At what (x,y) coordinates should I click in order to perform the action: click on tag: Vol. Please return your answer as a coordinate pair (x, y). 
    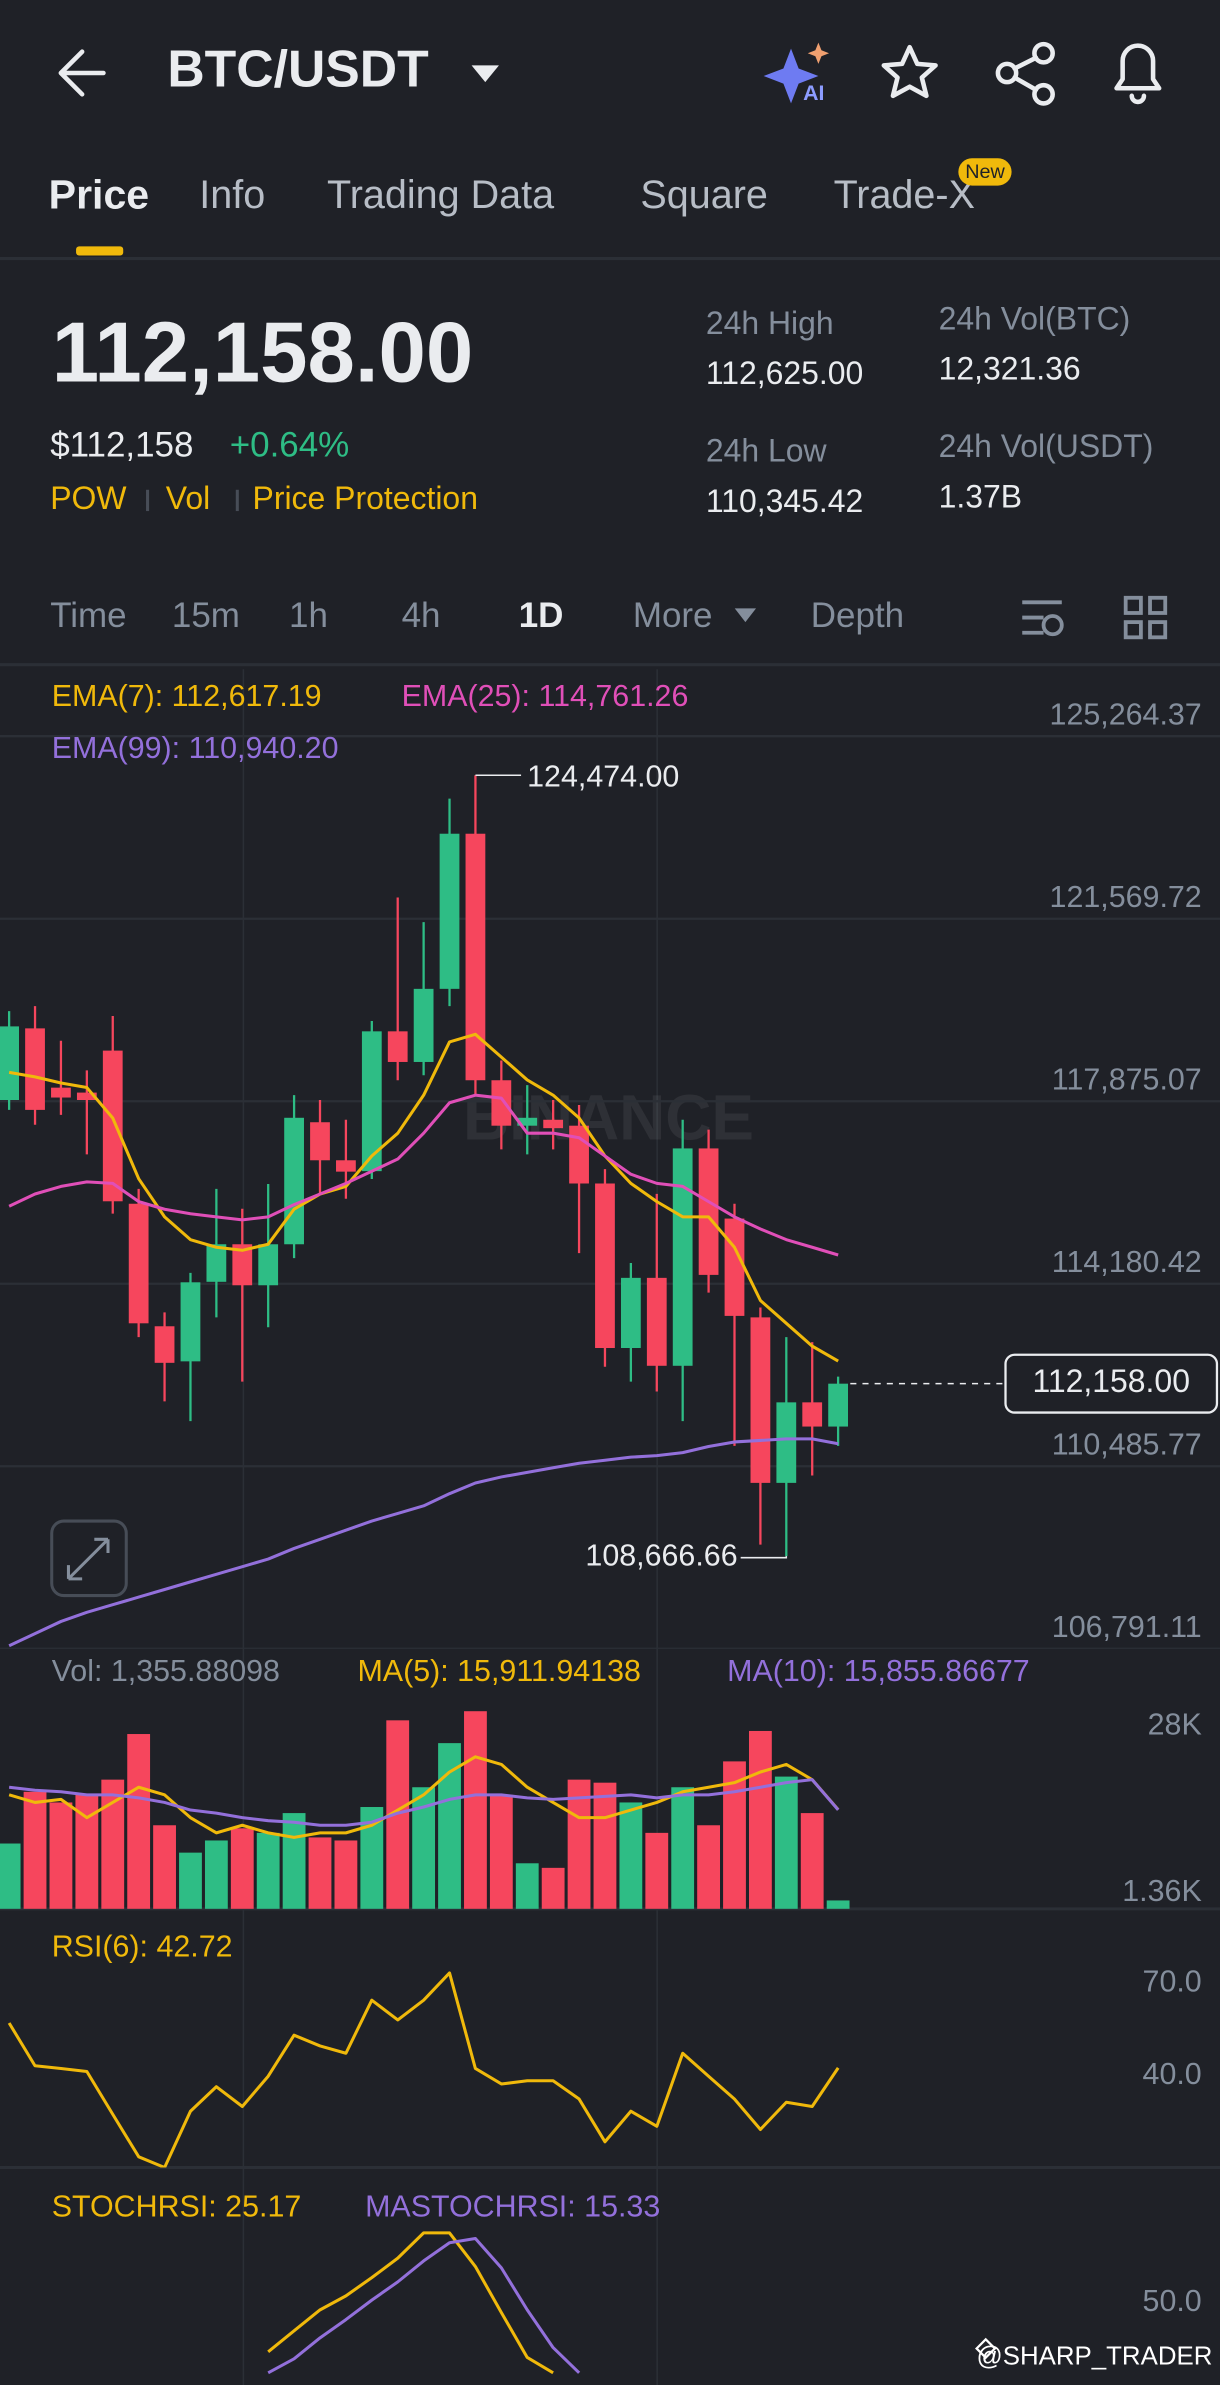
    Looking at the image, I should click on (188, 498).